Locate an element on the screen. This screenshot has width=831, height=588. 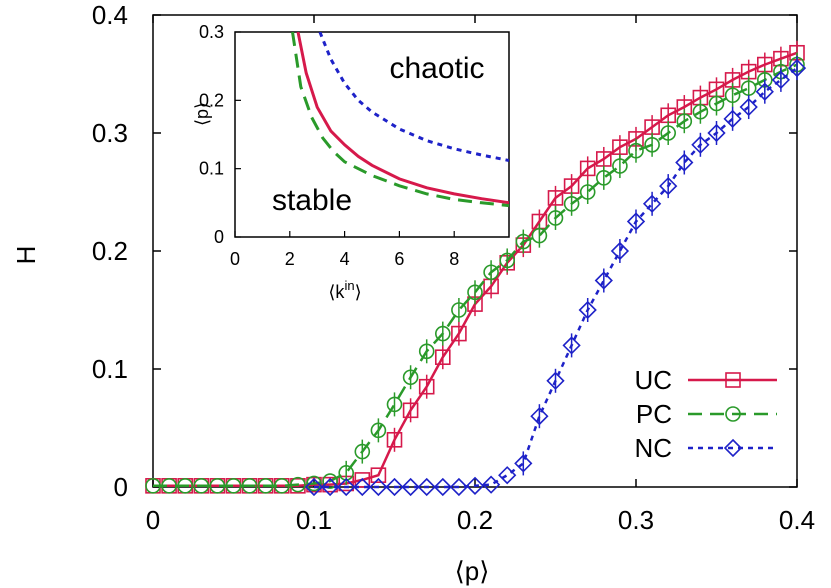
inset-frame is located at coordinates (372, 134).